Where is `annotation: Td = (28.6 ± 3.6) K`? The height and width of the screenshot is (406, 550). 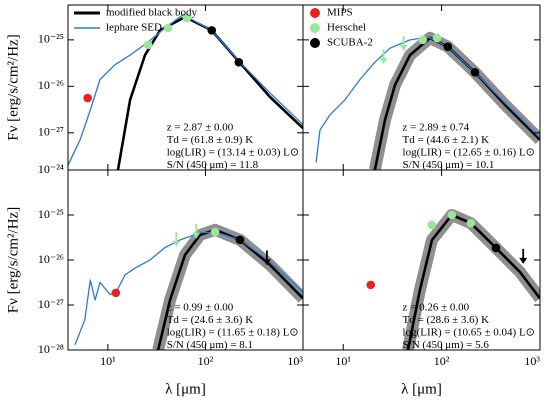
annotation: Td = (28.6 ± 3.6) K is located at coordinates (446, 320).